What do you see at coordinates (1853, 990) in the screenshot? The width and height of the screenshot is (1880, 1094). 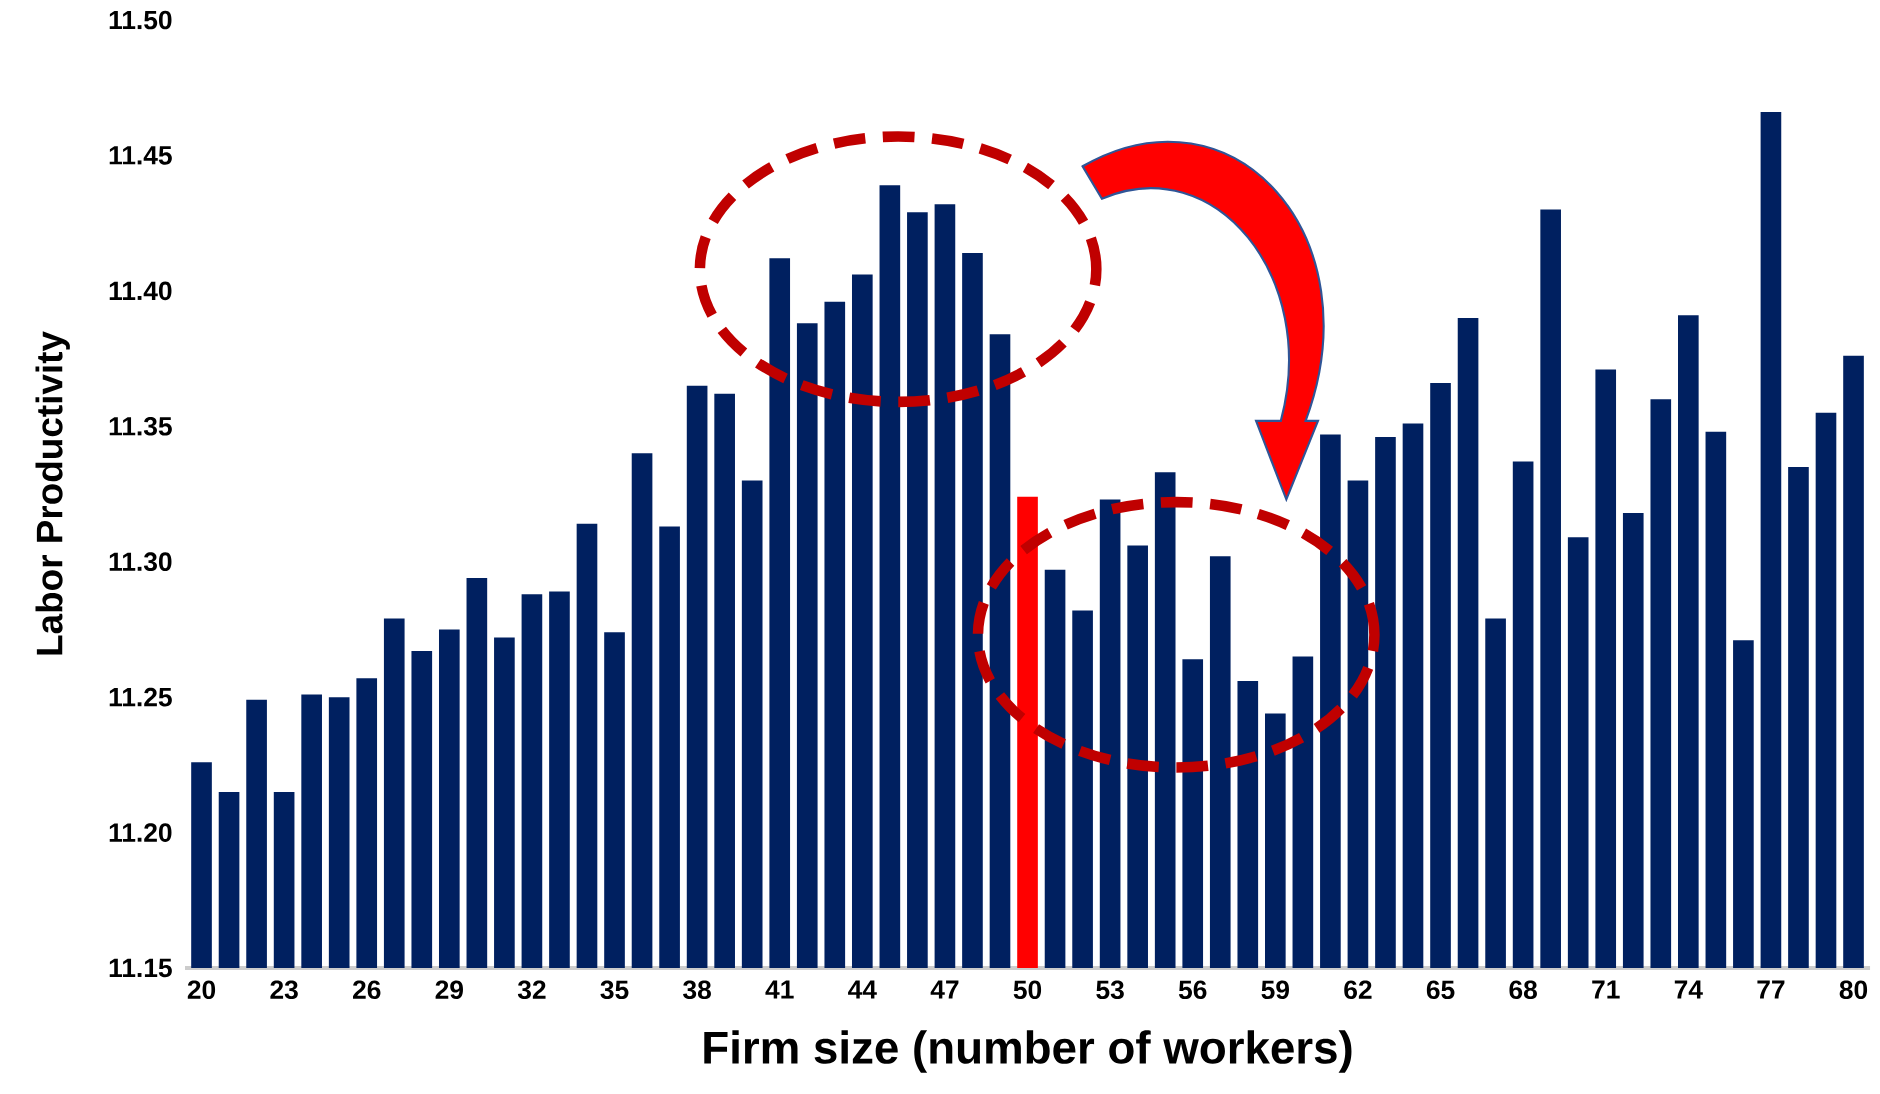 I see `x-tick-label: 80` at bounding box center [1853, 990].